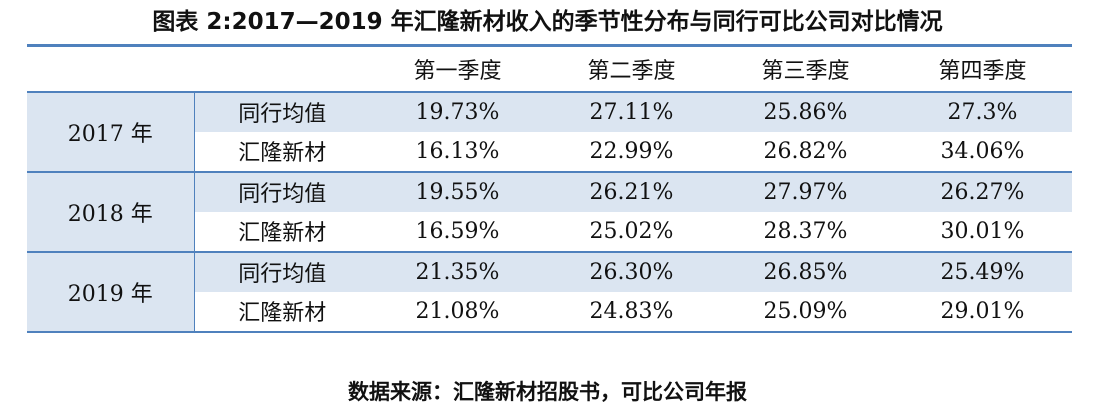  What do you see at coordinates (282, 68) in the screenshot?
I see `header-empty-type` at bounding box center [282, 68].